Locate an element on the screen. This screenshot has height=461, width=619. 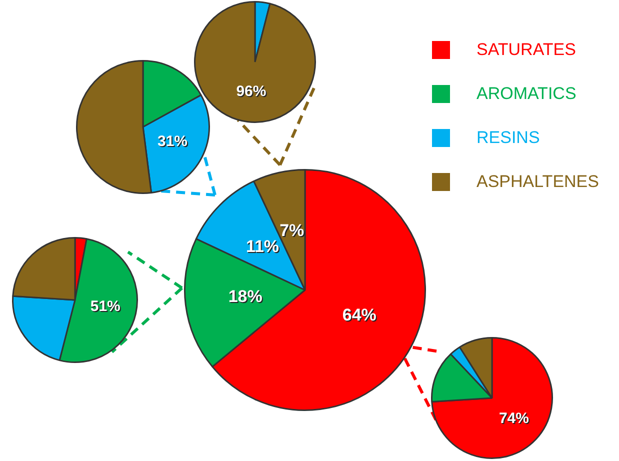
data-label: 7% is located at coordinates (293, 232).